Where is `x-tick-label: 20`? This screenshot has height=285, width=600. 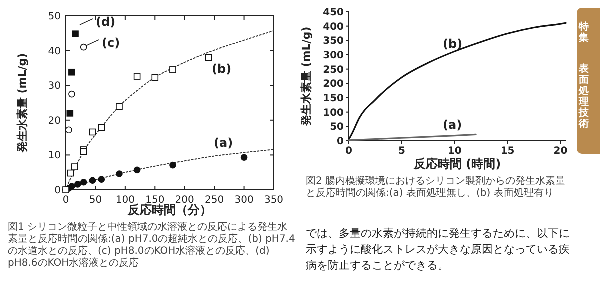 x-tick-label: 20 is located at coordinates (561, 151).